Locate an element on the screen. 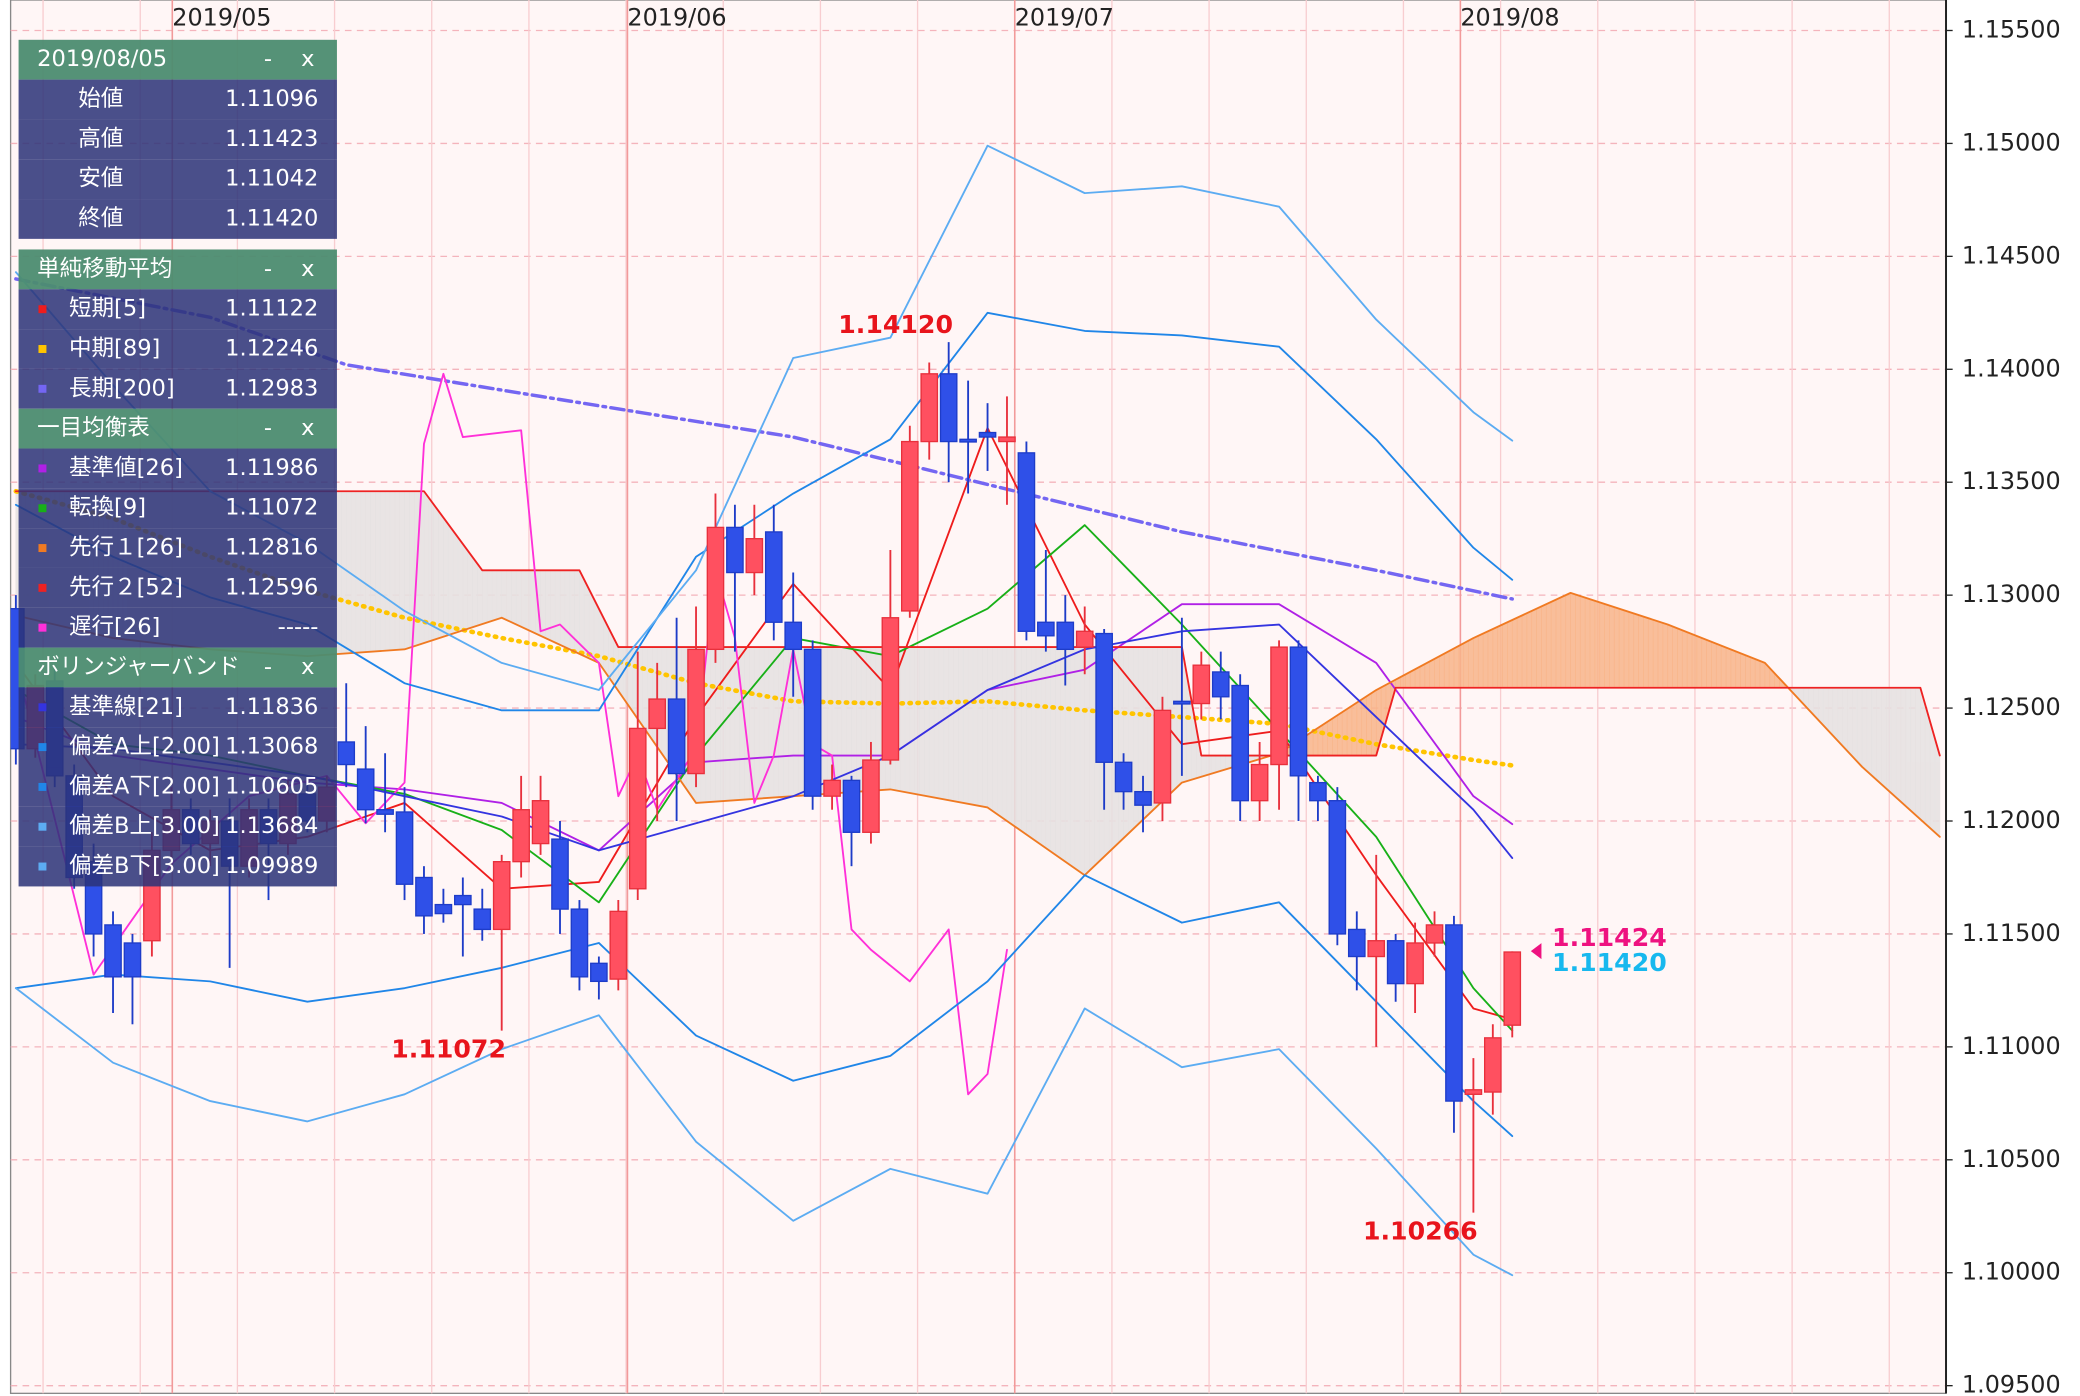 Image resolution: width=2080 pixels, height=1396 pixels. price-marker-label: 1.11420 is located at coordinates (1609, 962).